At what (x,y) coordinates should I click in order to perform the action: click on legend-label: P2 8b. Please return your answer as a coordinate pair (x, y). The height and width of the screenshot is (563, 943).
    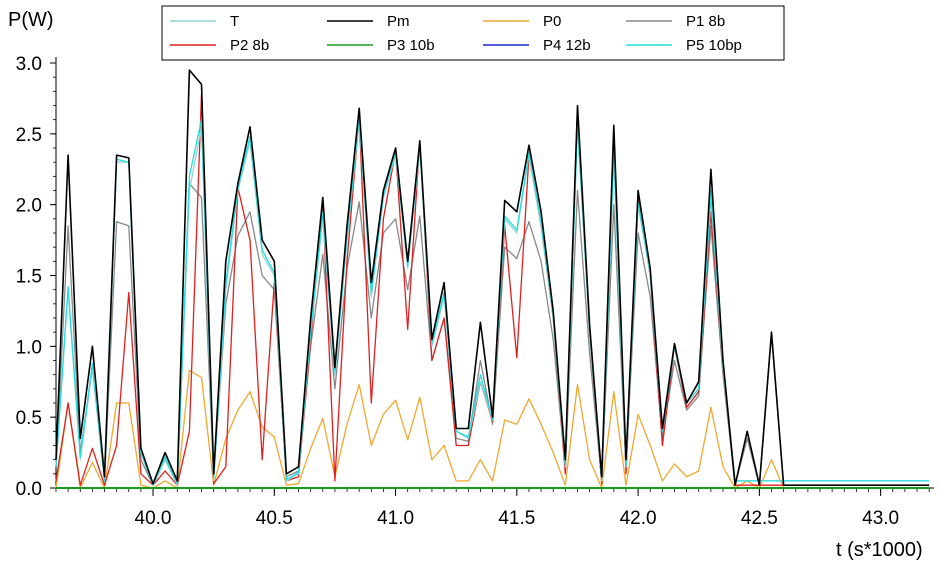
    Looking at the image, I should click on (249, 45).